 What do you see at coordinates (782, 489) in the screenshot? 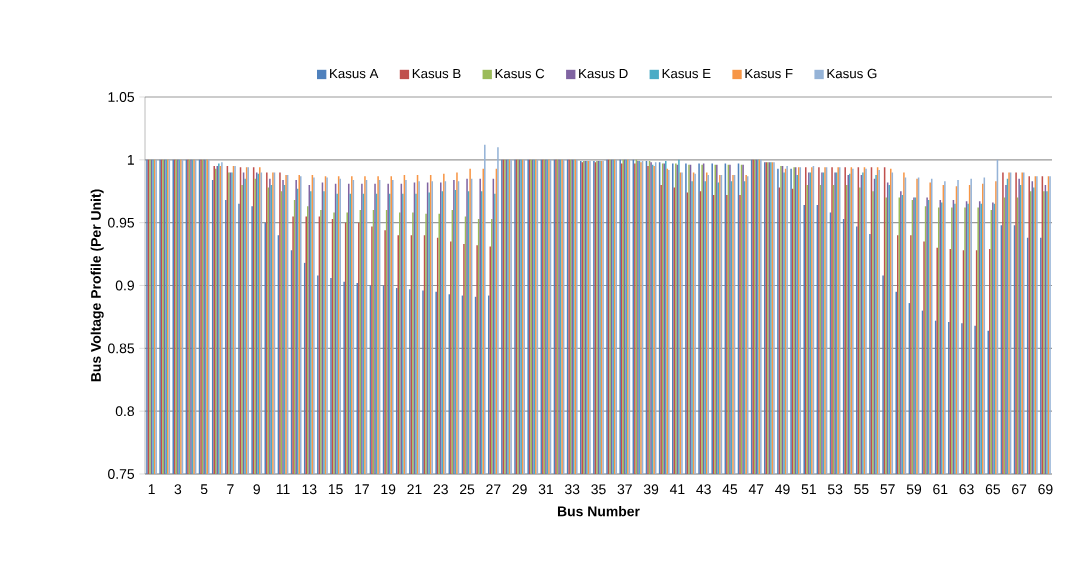
I see `x-tick-label: 49` at bounding box center [782, 489].